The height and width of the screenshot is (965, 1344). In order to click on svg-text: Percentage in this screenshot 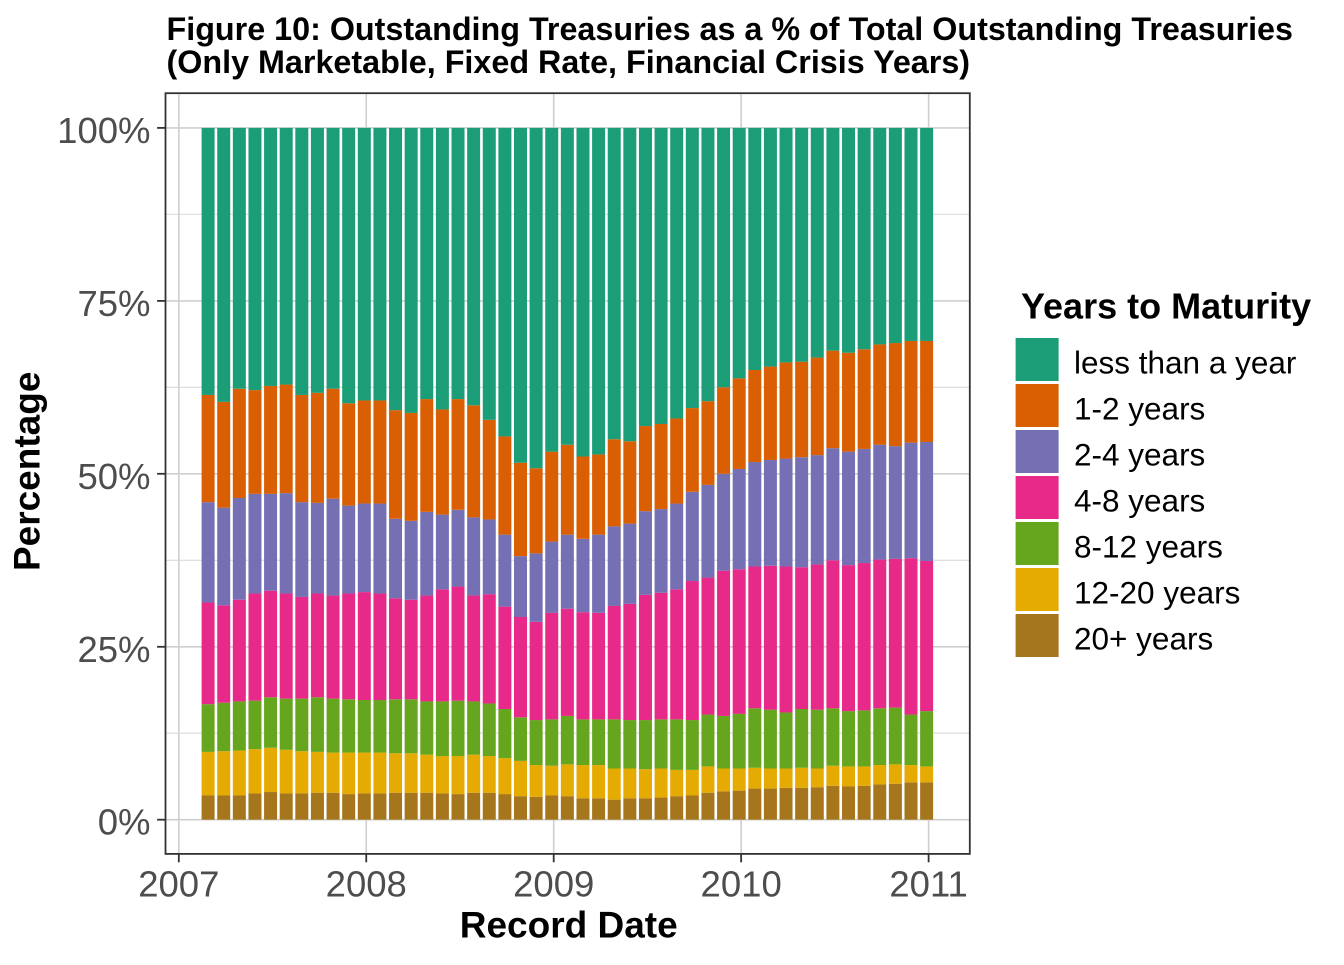, I will do `click(27, 472)`.